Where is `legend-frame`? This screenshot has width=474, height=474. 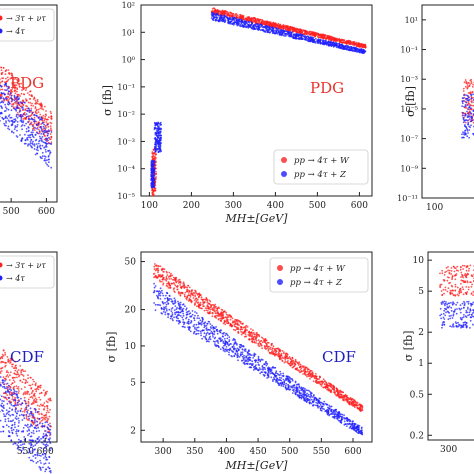 legend-frame is located at coordinates (27, 25).